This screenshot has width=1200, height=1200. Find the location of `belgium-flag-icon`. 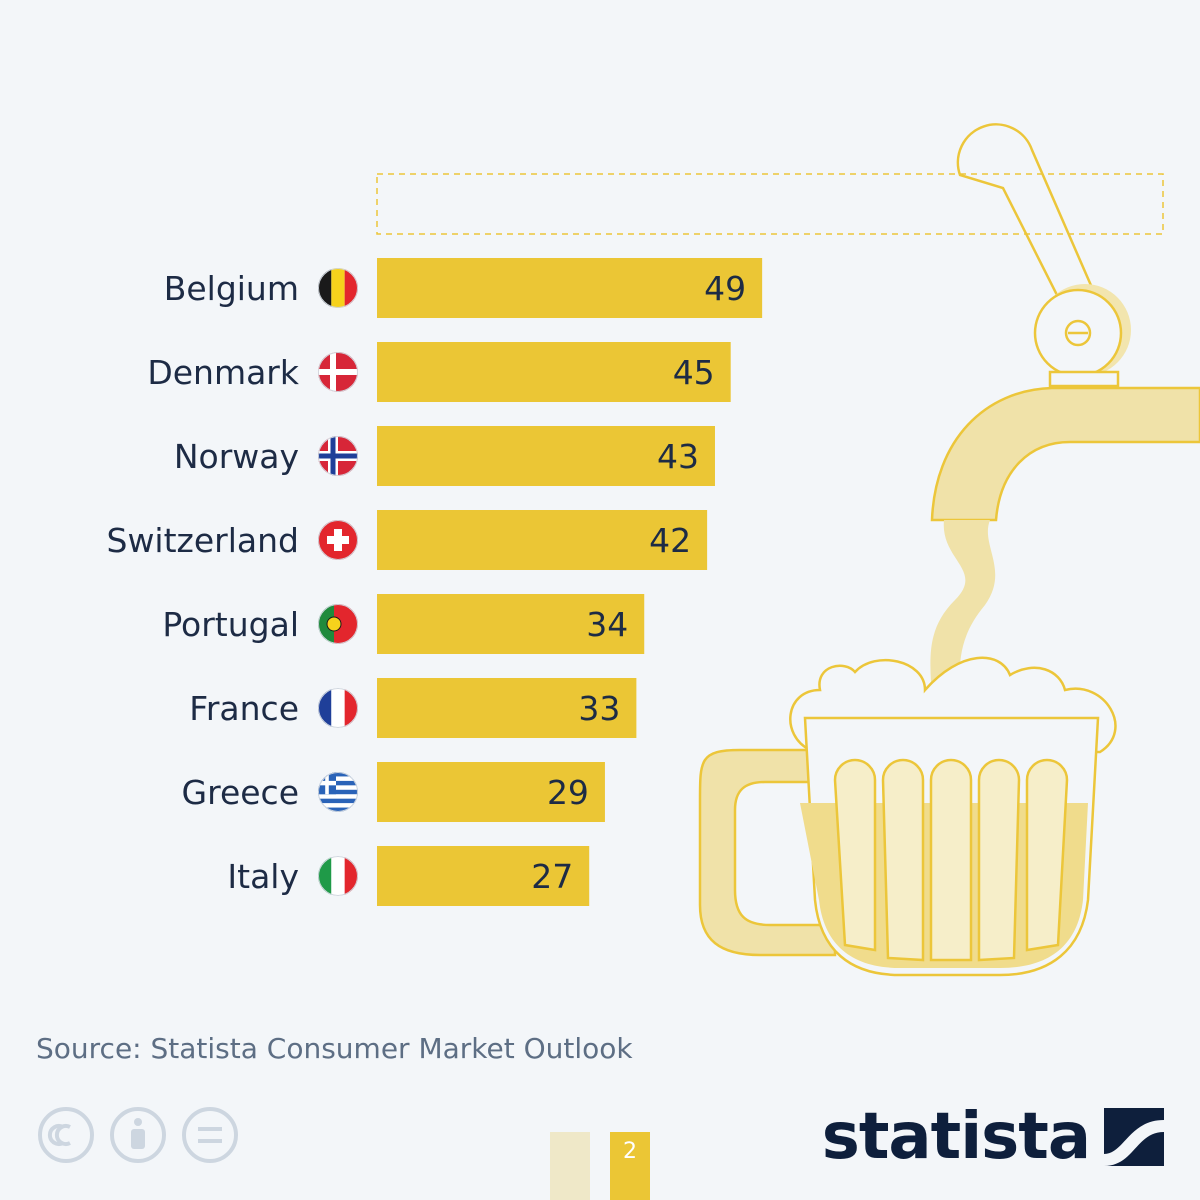

belgium-flag-icon is located at coordinates (338, 288).